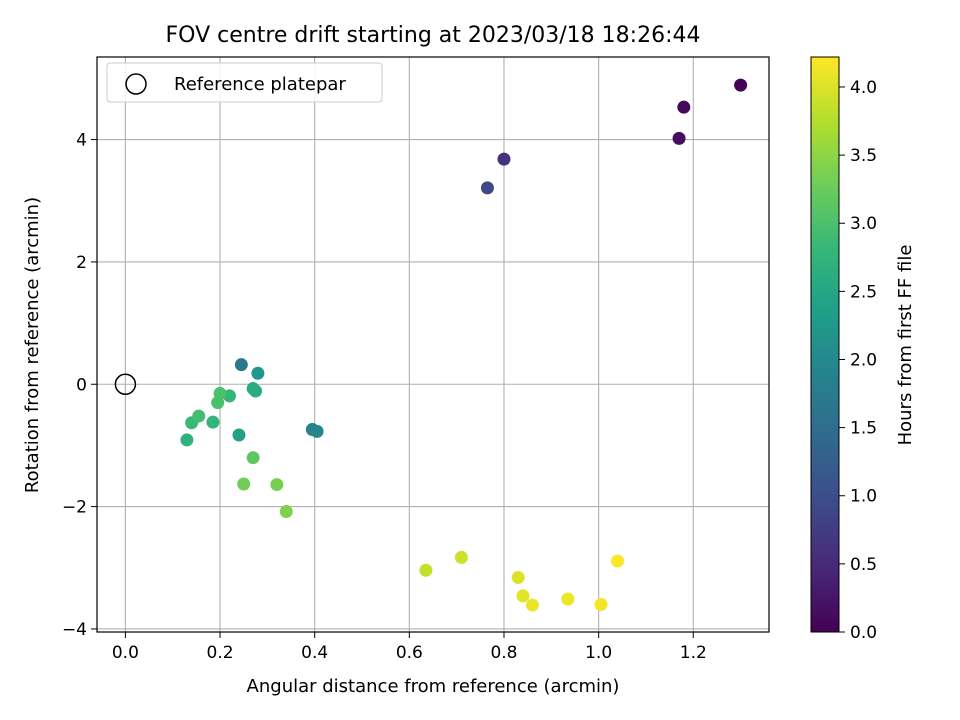  Describe the element at coordinates (693, 653) in the screenshot. I see `x-tick-label: 1.2` at that location.